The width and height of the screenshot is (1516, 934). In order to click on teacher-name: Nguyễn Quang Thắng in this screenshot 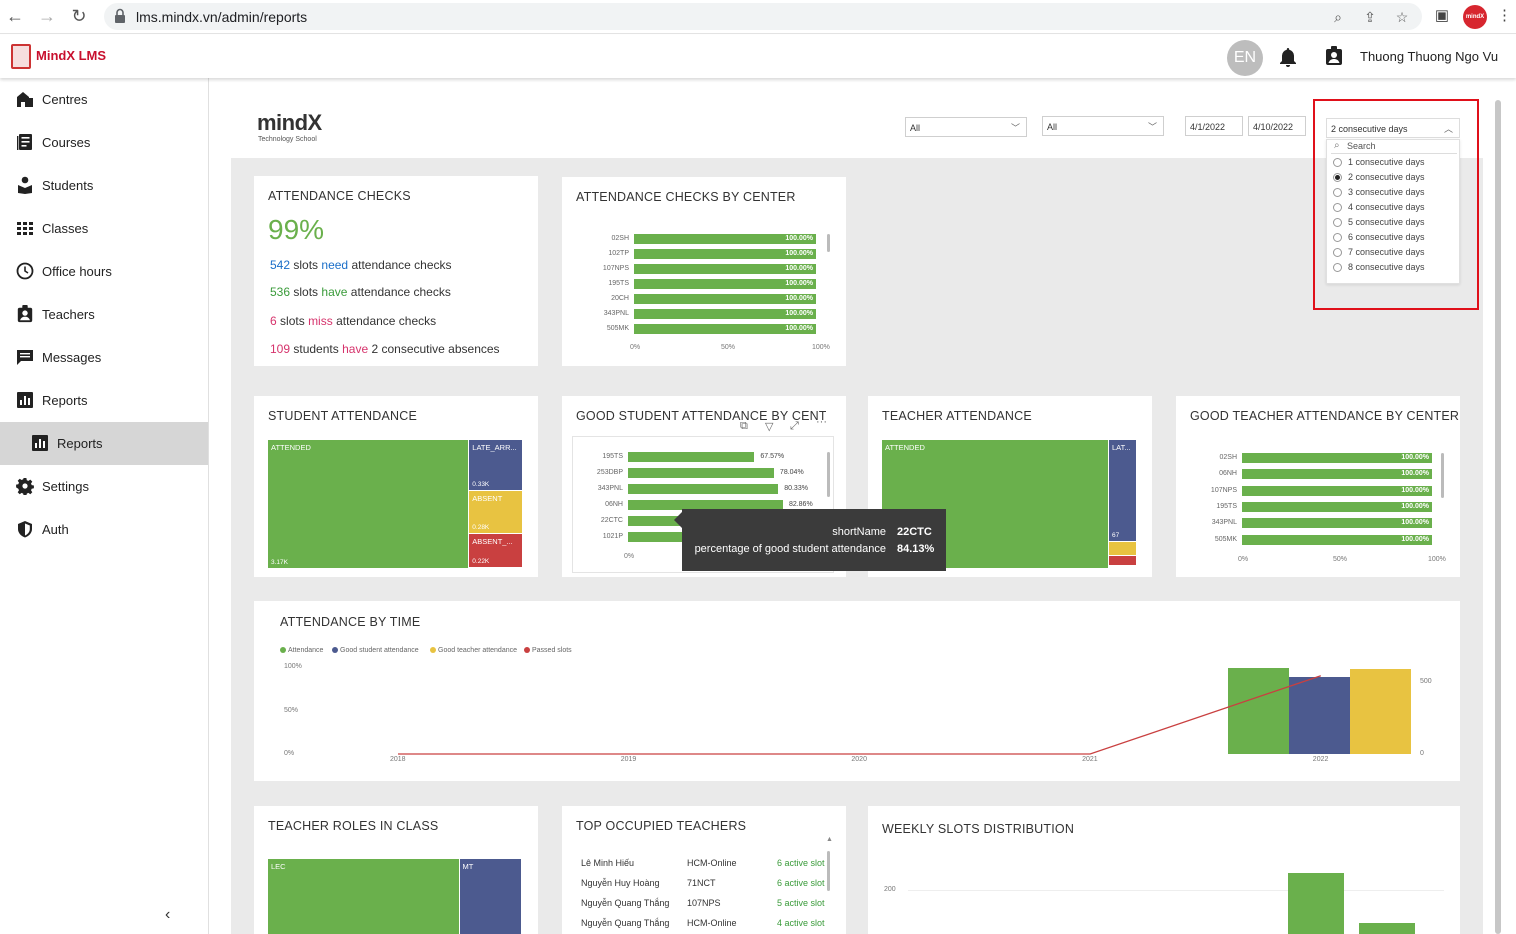, I will do `click(625, 923)`.